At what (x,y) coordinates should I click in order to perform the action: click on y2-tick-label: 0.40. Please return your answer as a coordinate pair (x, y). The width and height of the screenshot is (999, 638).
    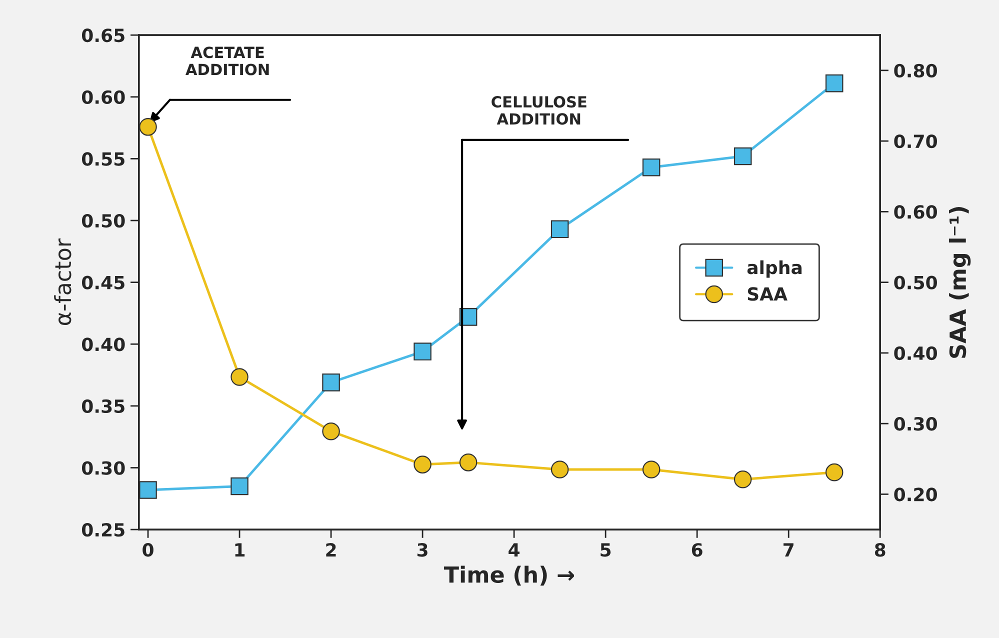
    Looking at the image, I should click on (915, 353).